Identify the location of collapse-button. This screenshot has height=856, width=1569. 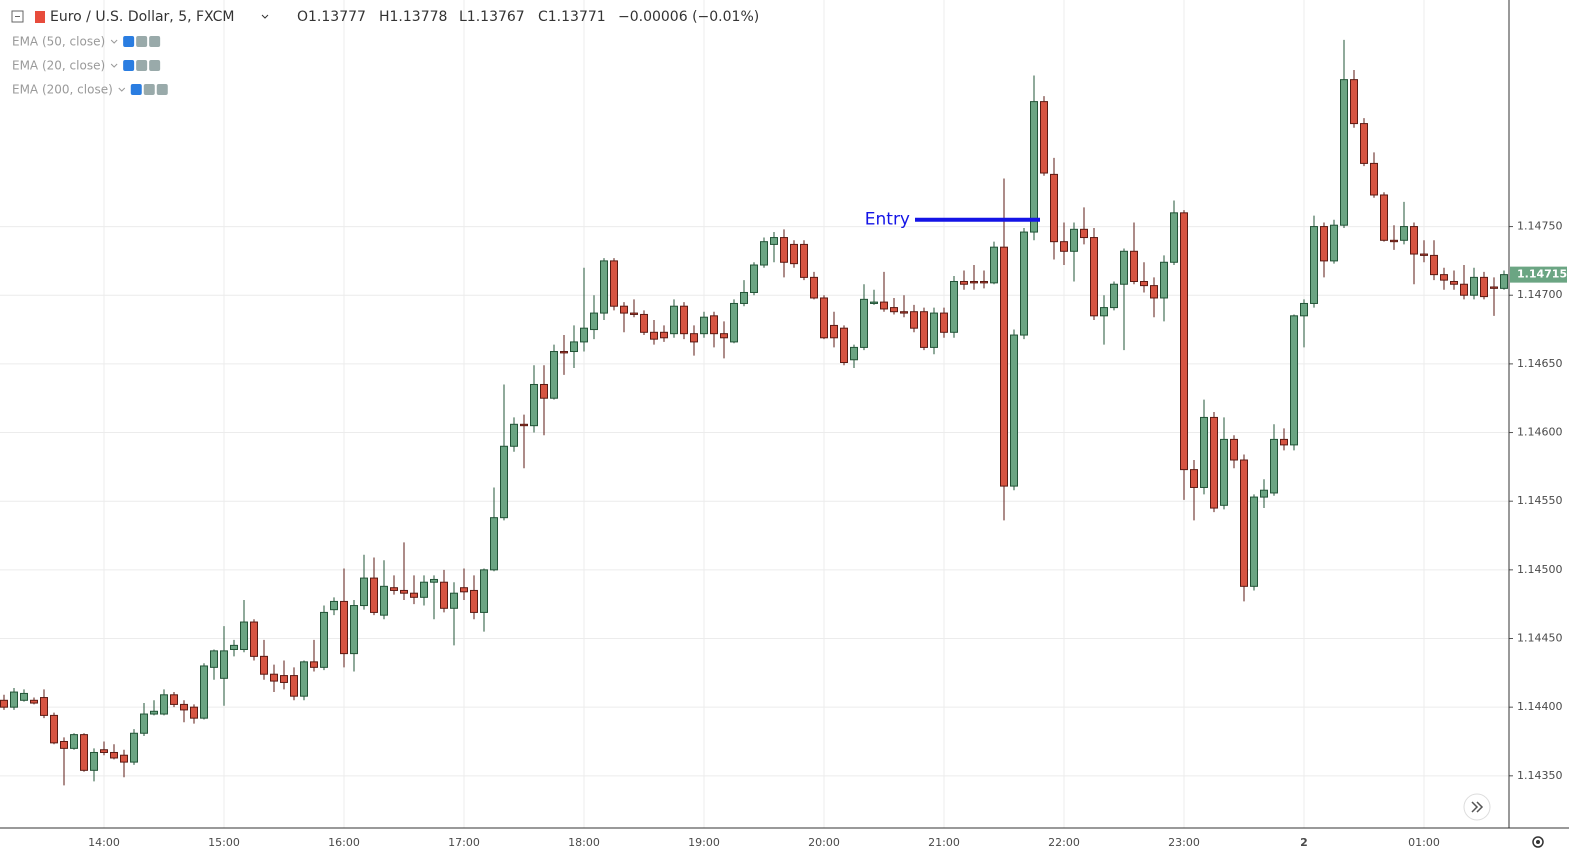
(17, 16).